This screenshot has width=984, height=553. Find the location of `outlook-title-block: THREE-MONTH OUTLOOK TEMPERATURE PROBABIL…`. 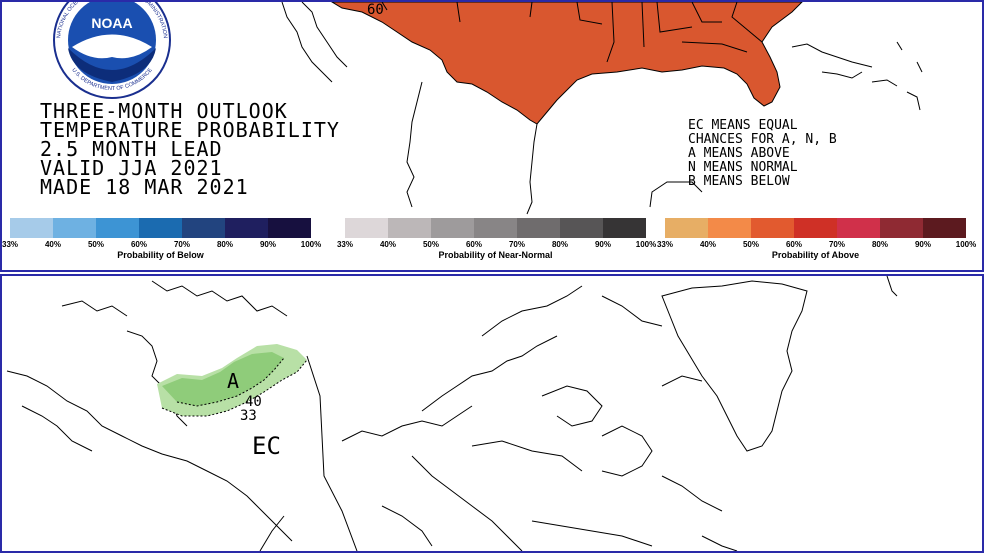

outlook-title-block: THREE-MONTH OUTLOOK TEMPERATURE PROBABIL… is located at coordinates (190, 149).